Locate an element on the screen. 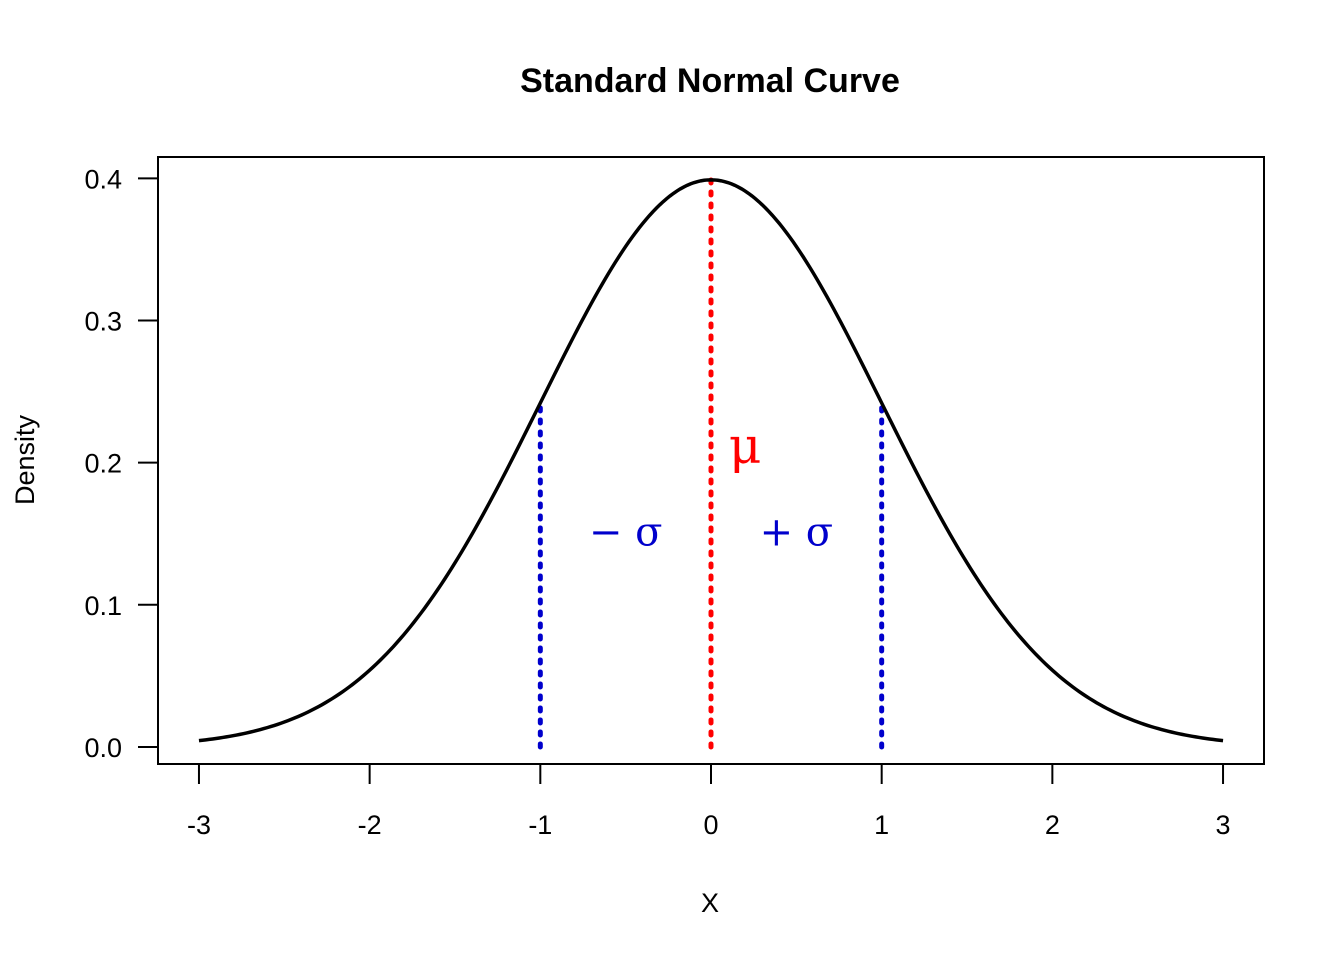 Image resolution: width=1344 pixels, height=960 pixels. x-tick-label: 1 is located at coordinates (881, 825).